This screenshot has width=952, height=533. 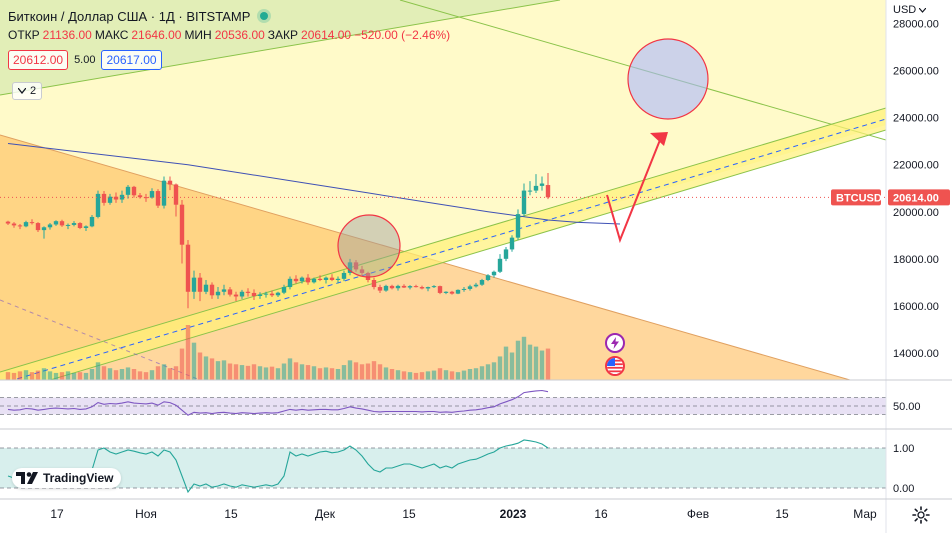 I want to click on sell-price-button: 20612.00, so click(x=38, y=60).